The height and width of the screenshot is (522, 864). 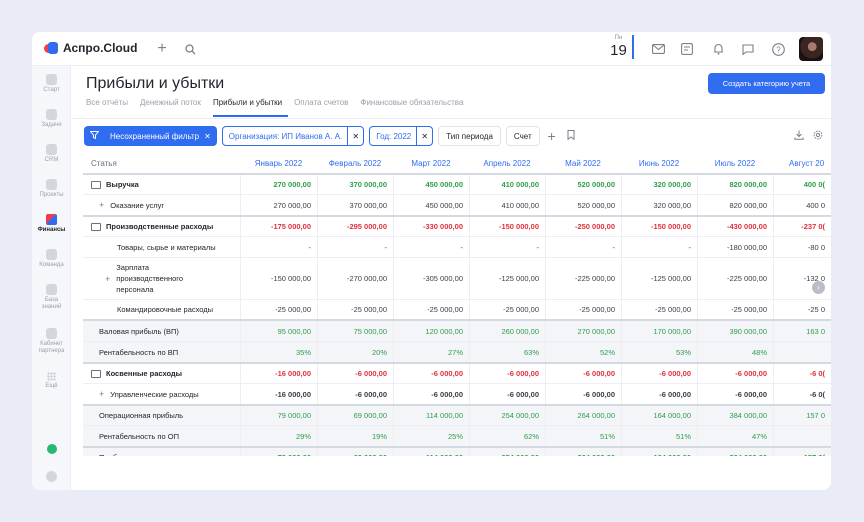 What do you see at coordinates (278, 331) in the screenshot?
I see `table-cell: 95 000,00` at bounding box center [278, 331].